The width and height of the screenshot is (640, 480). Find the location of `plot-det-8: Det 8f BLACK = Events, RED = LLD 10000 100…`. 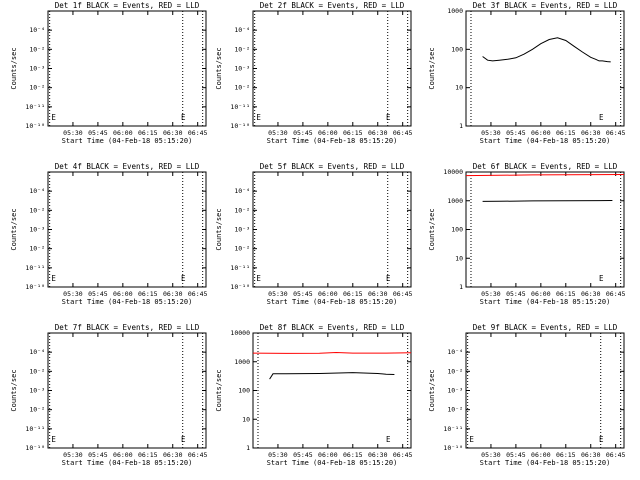

plot-det-8: Det 8f BLACK = Events, RED = LLD 10000 100… is located at coordinates (314, 395).